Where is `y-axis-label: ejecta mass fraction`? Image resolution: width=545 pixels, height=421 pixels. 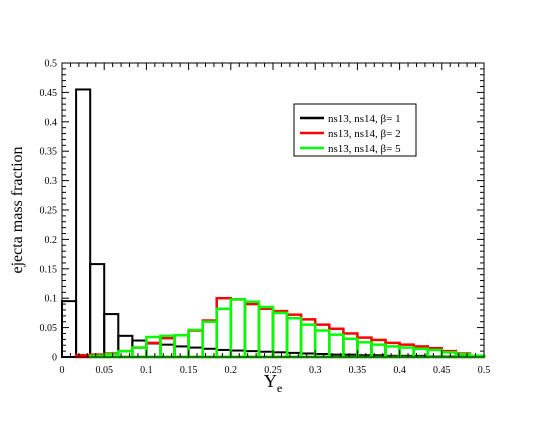
y-axis-label: ejecta mass fraction is located at coordinates (17, 209).